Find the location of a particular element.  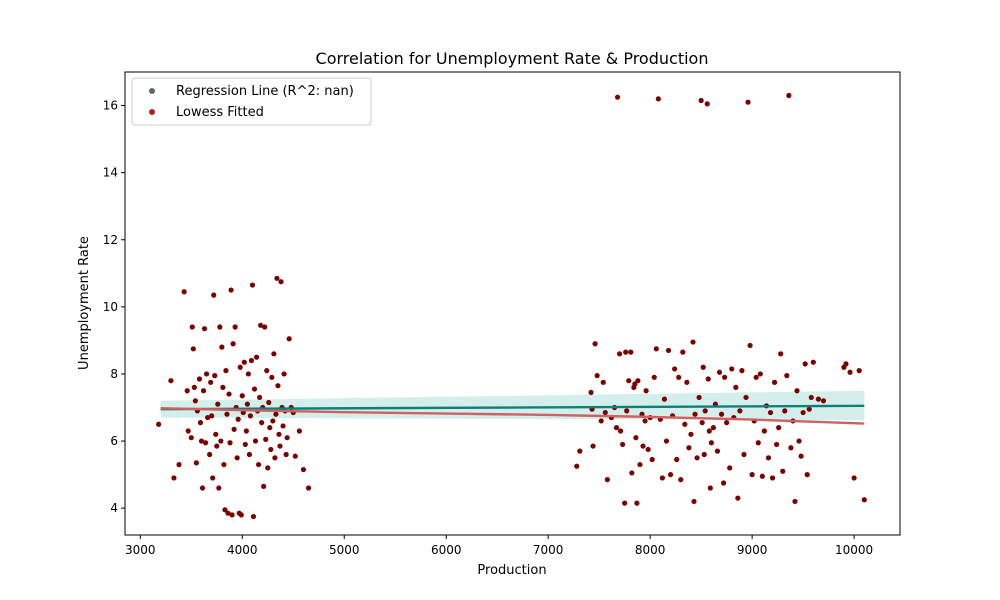

legend-regression-marker is located at coordinates (152, 91).